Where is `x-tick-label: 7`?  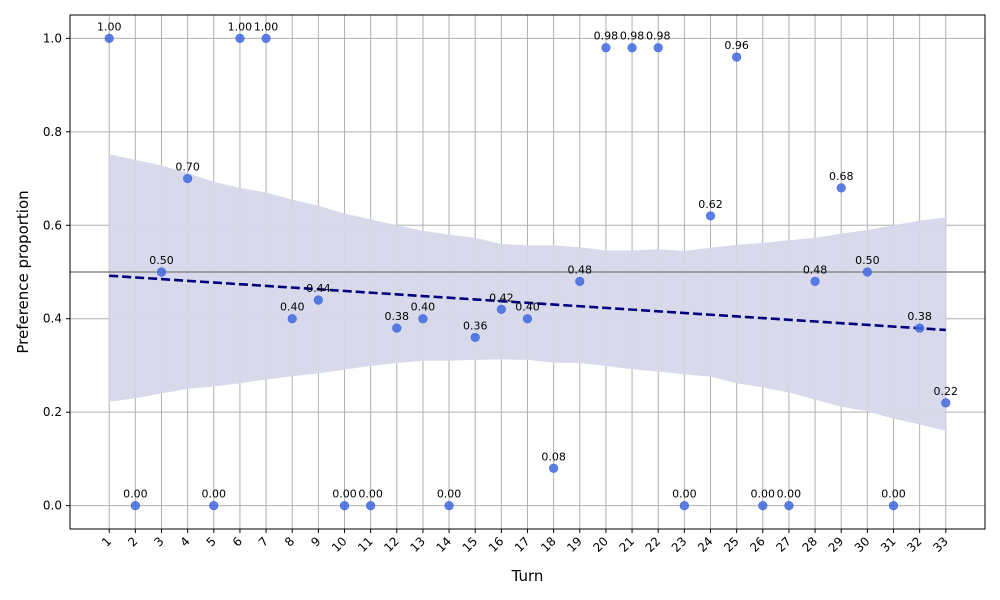 x-tick-label: 7 is located at coordinates (263, 541).